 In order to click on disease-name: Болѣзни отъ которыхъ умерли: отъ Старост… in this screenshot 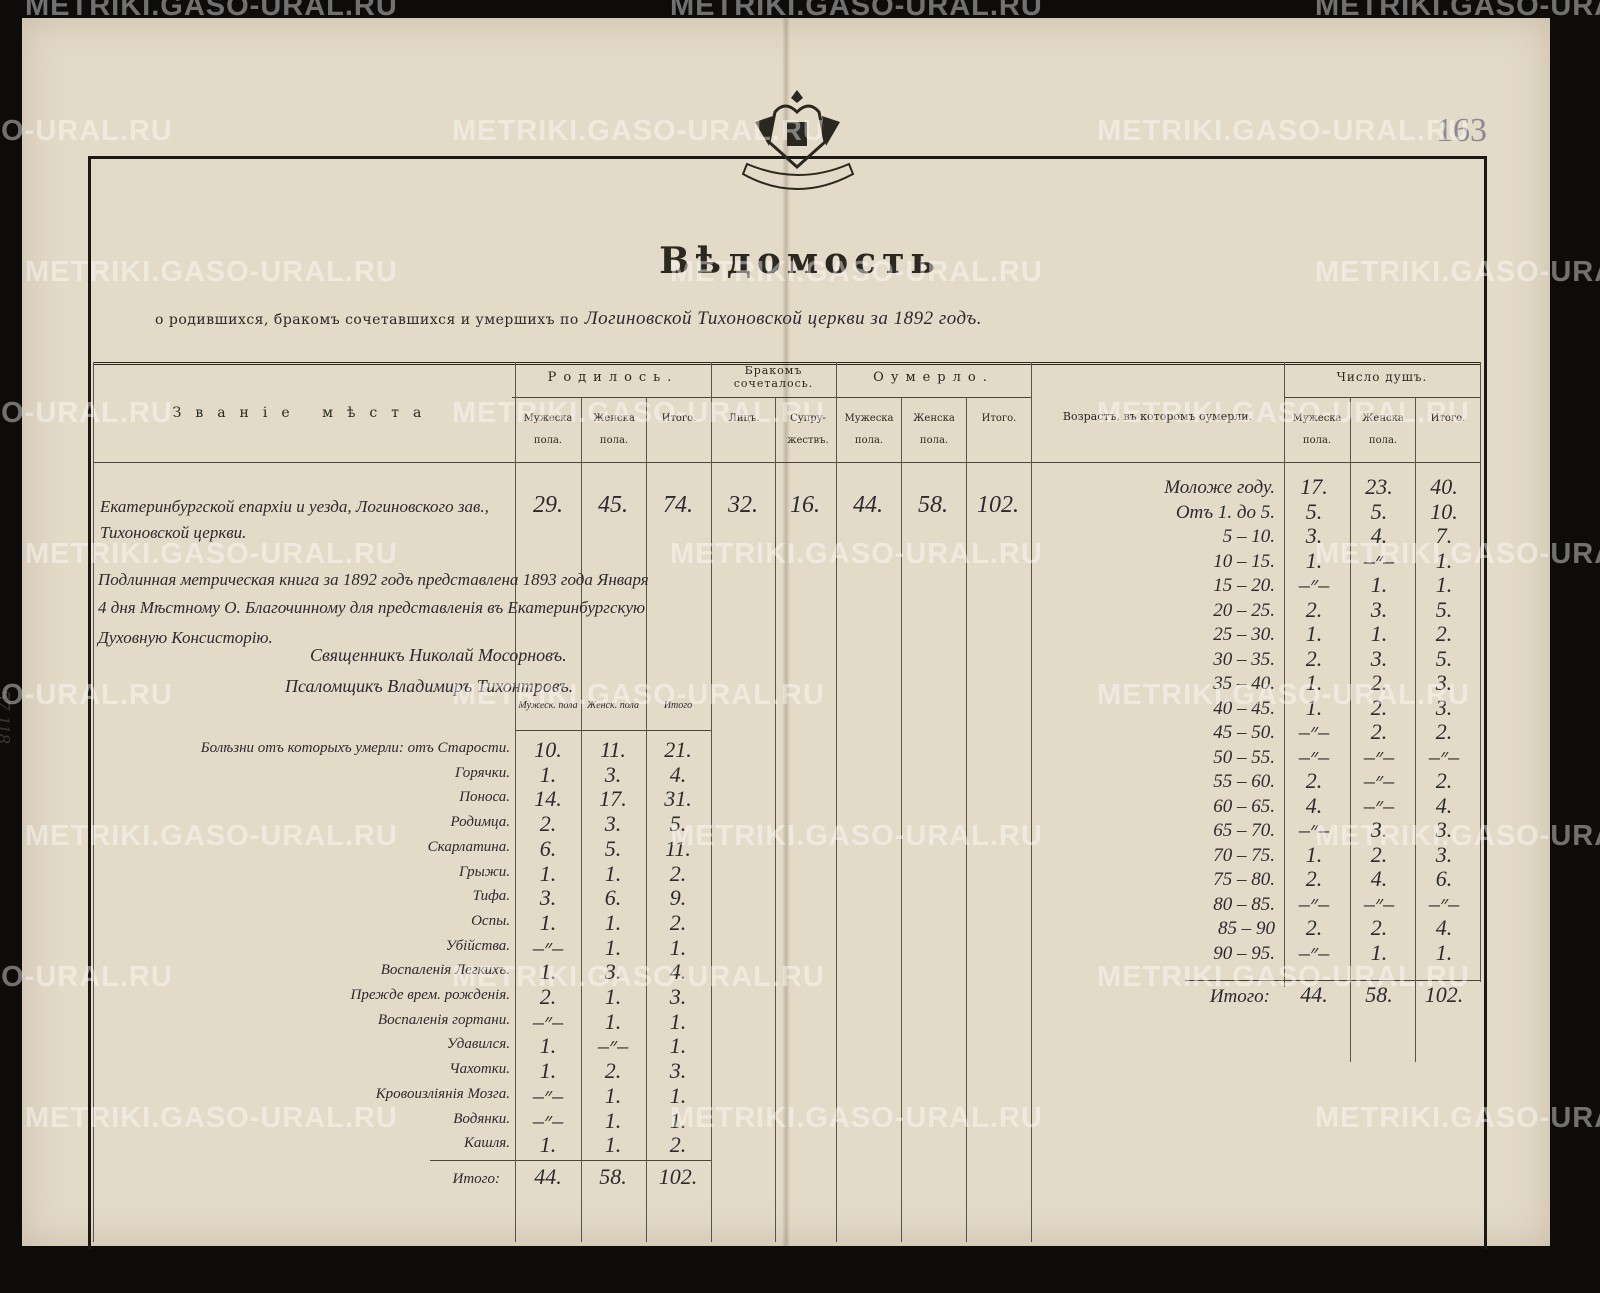, I will do `click(355, 748)`.